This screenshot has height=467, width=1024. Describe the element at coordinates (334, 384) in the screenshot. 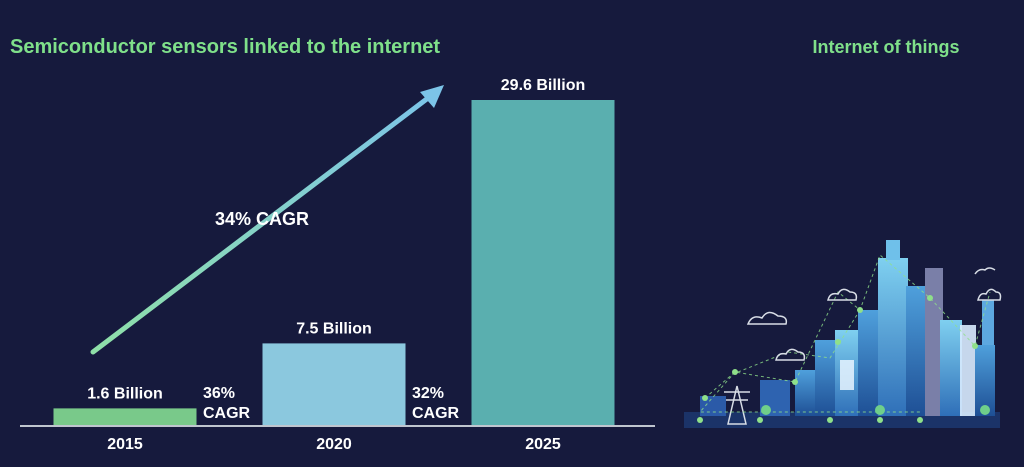

I see `bar-2020` at that location.